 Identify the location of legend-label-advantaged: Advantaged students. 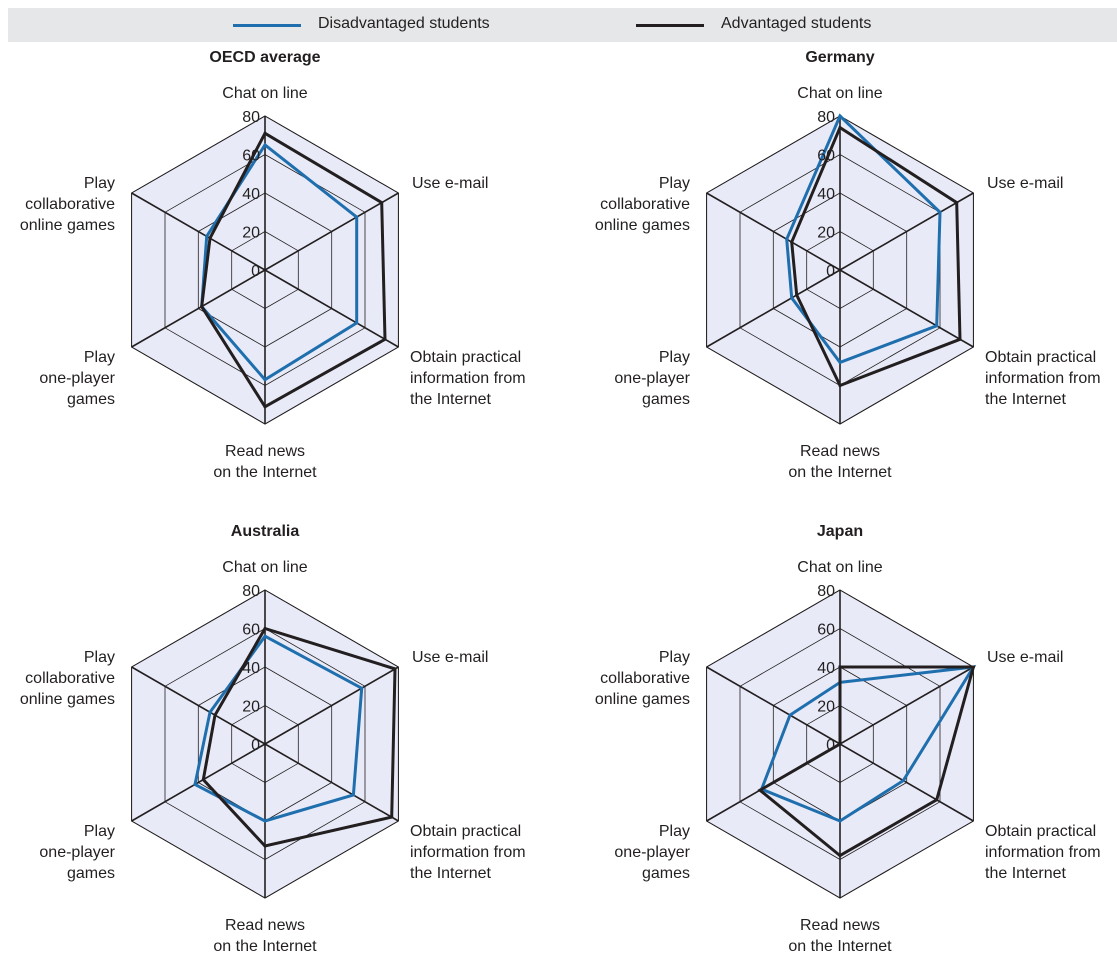
(796, 23).